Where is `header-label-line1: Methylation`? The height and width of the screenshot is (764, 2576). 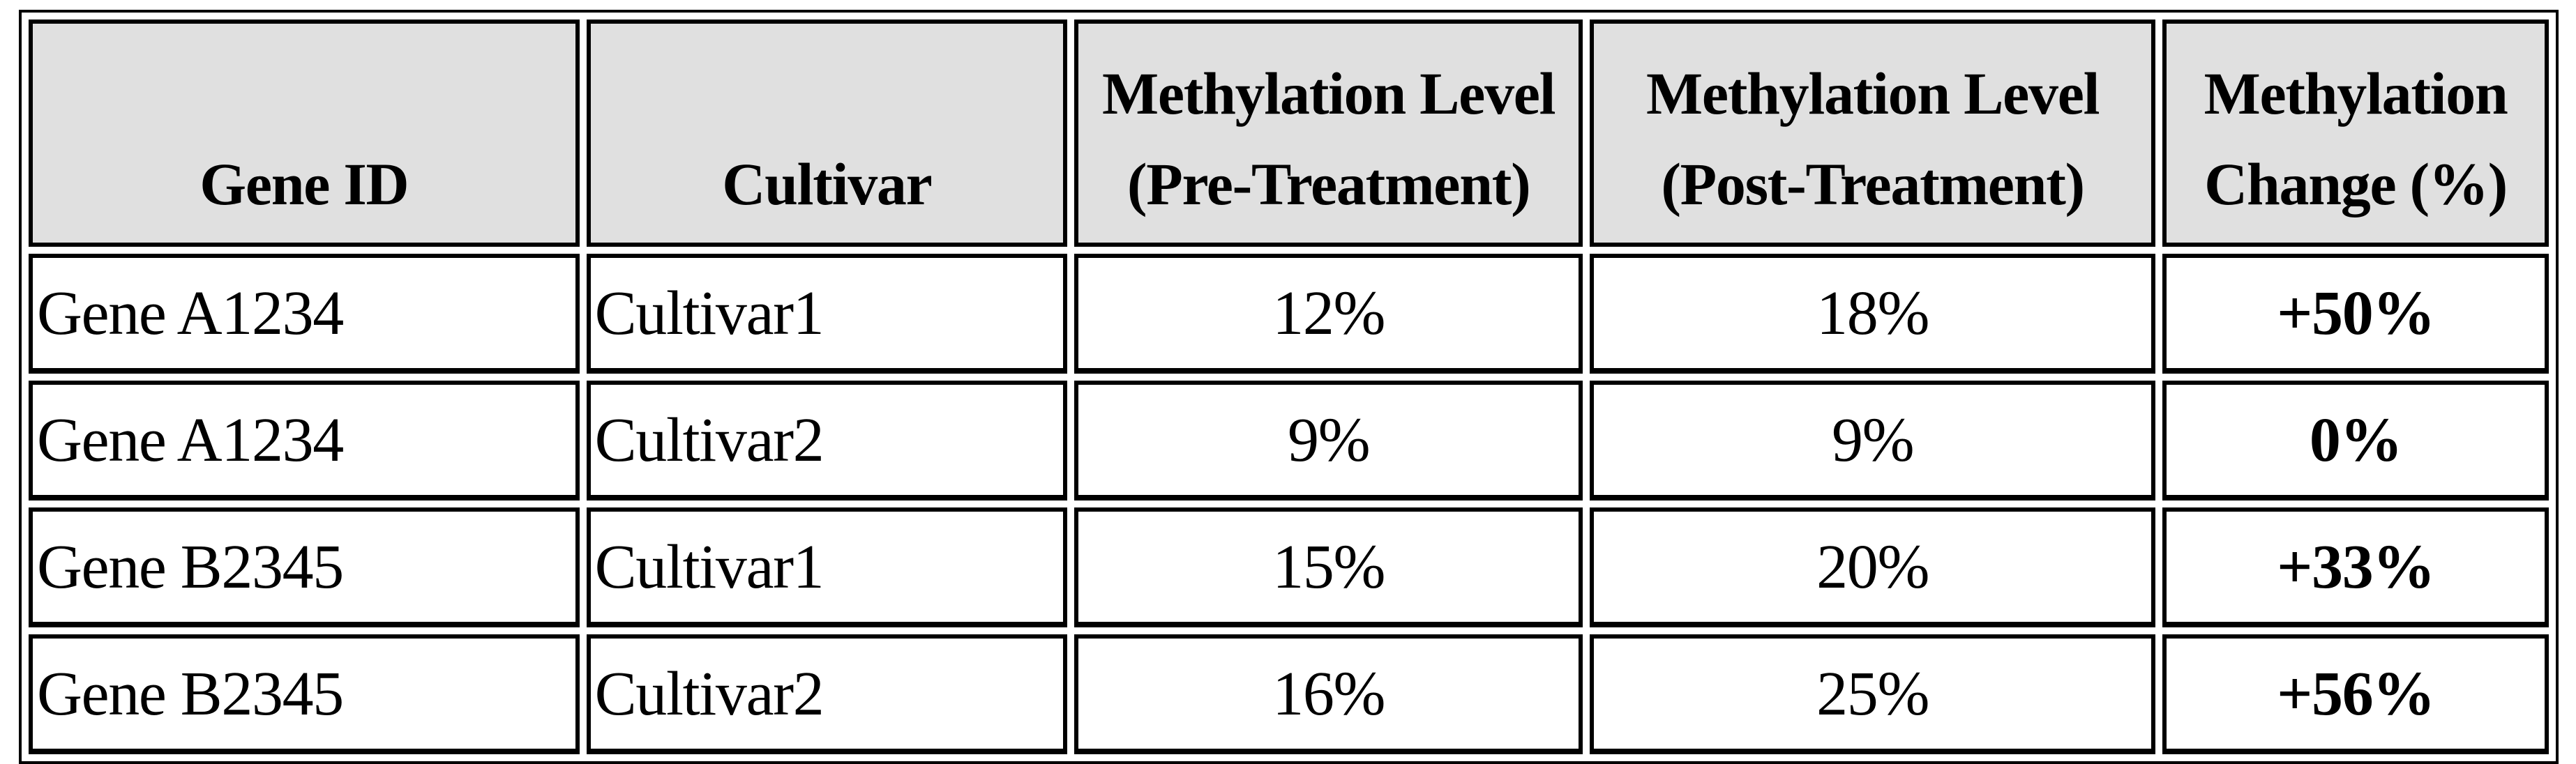 header-label-line1: Methylation is located at coordinates (2356, 93).